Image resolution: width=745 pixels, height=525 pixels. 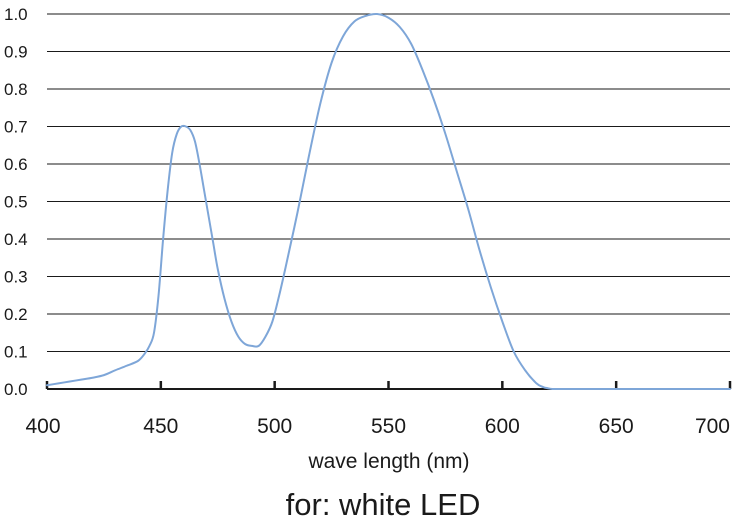 I want to click on x-axis-label: wave length (nm), so click(x=388, y=461).